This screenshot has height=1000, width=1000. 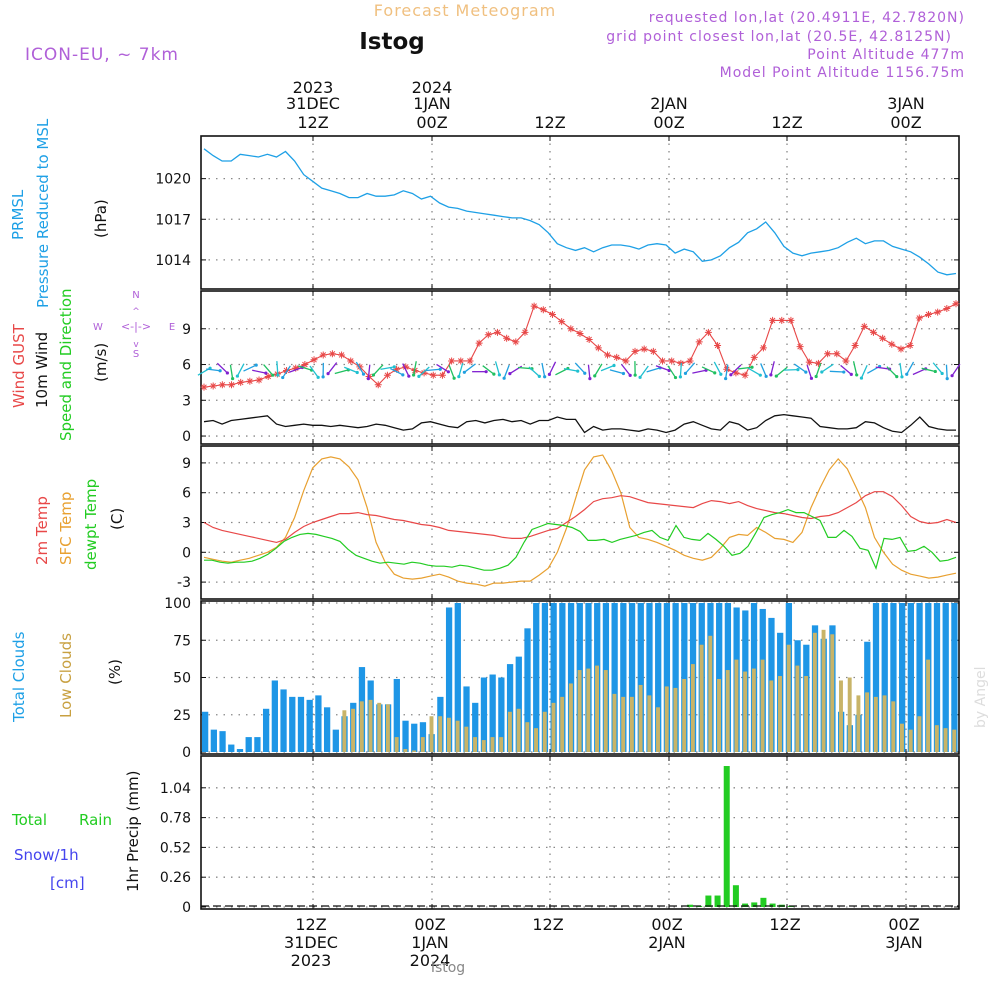 What do you see at coordinates (906, 103) in the screenshot?
I see `top-time-label: 3JAN` at bounding box center [906, 103].